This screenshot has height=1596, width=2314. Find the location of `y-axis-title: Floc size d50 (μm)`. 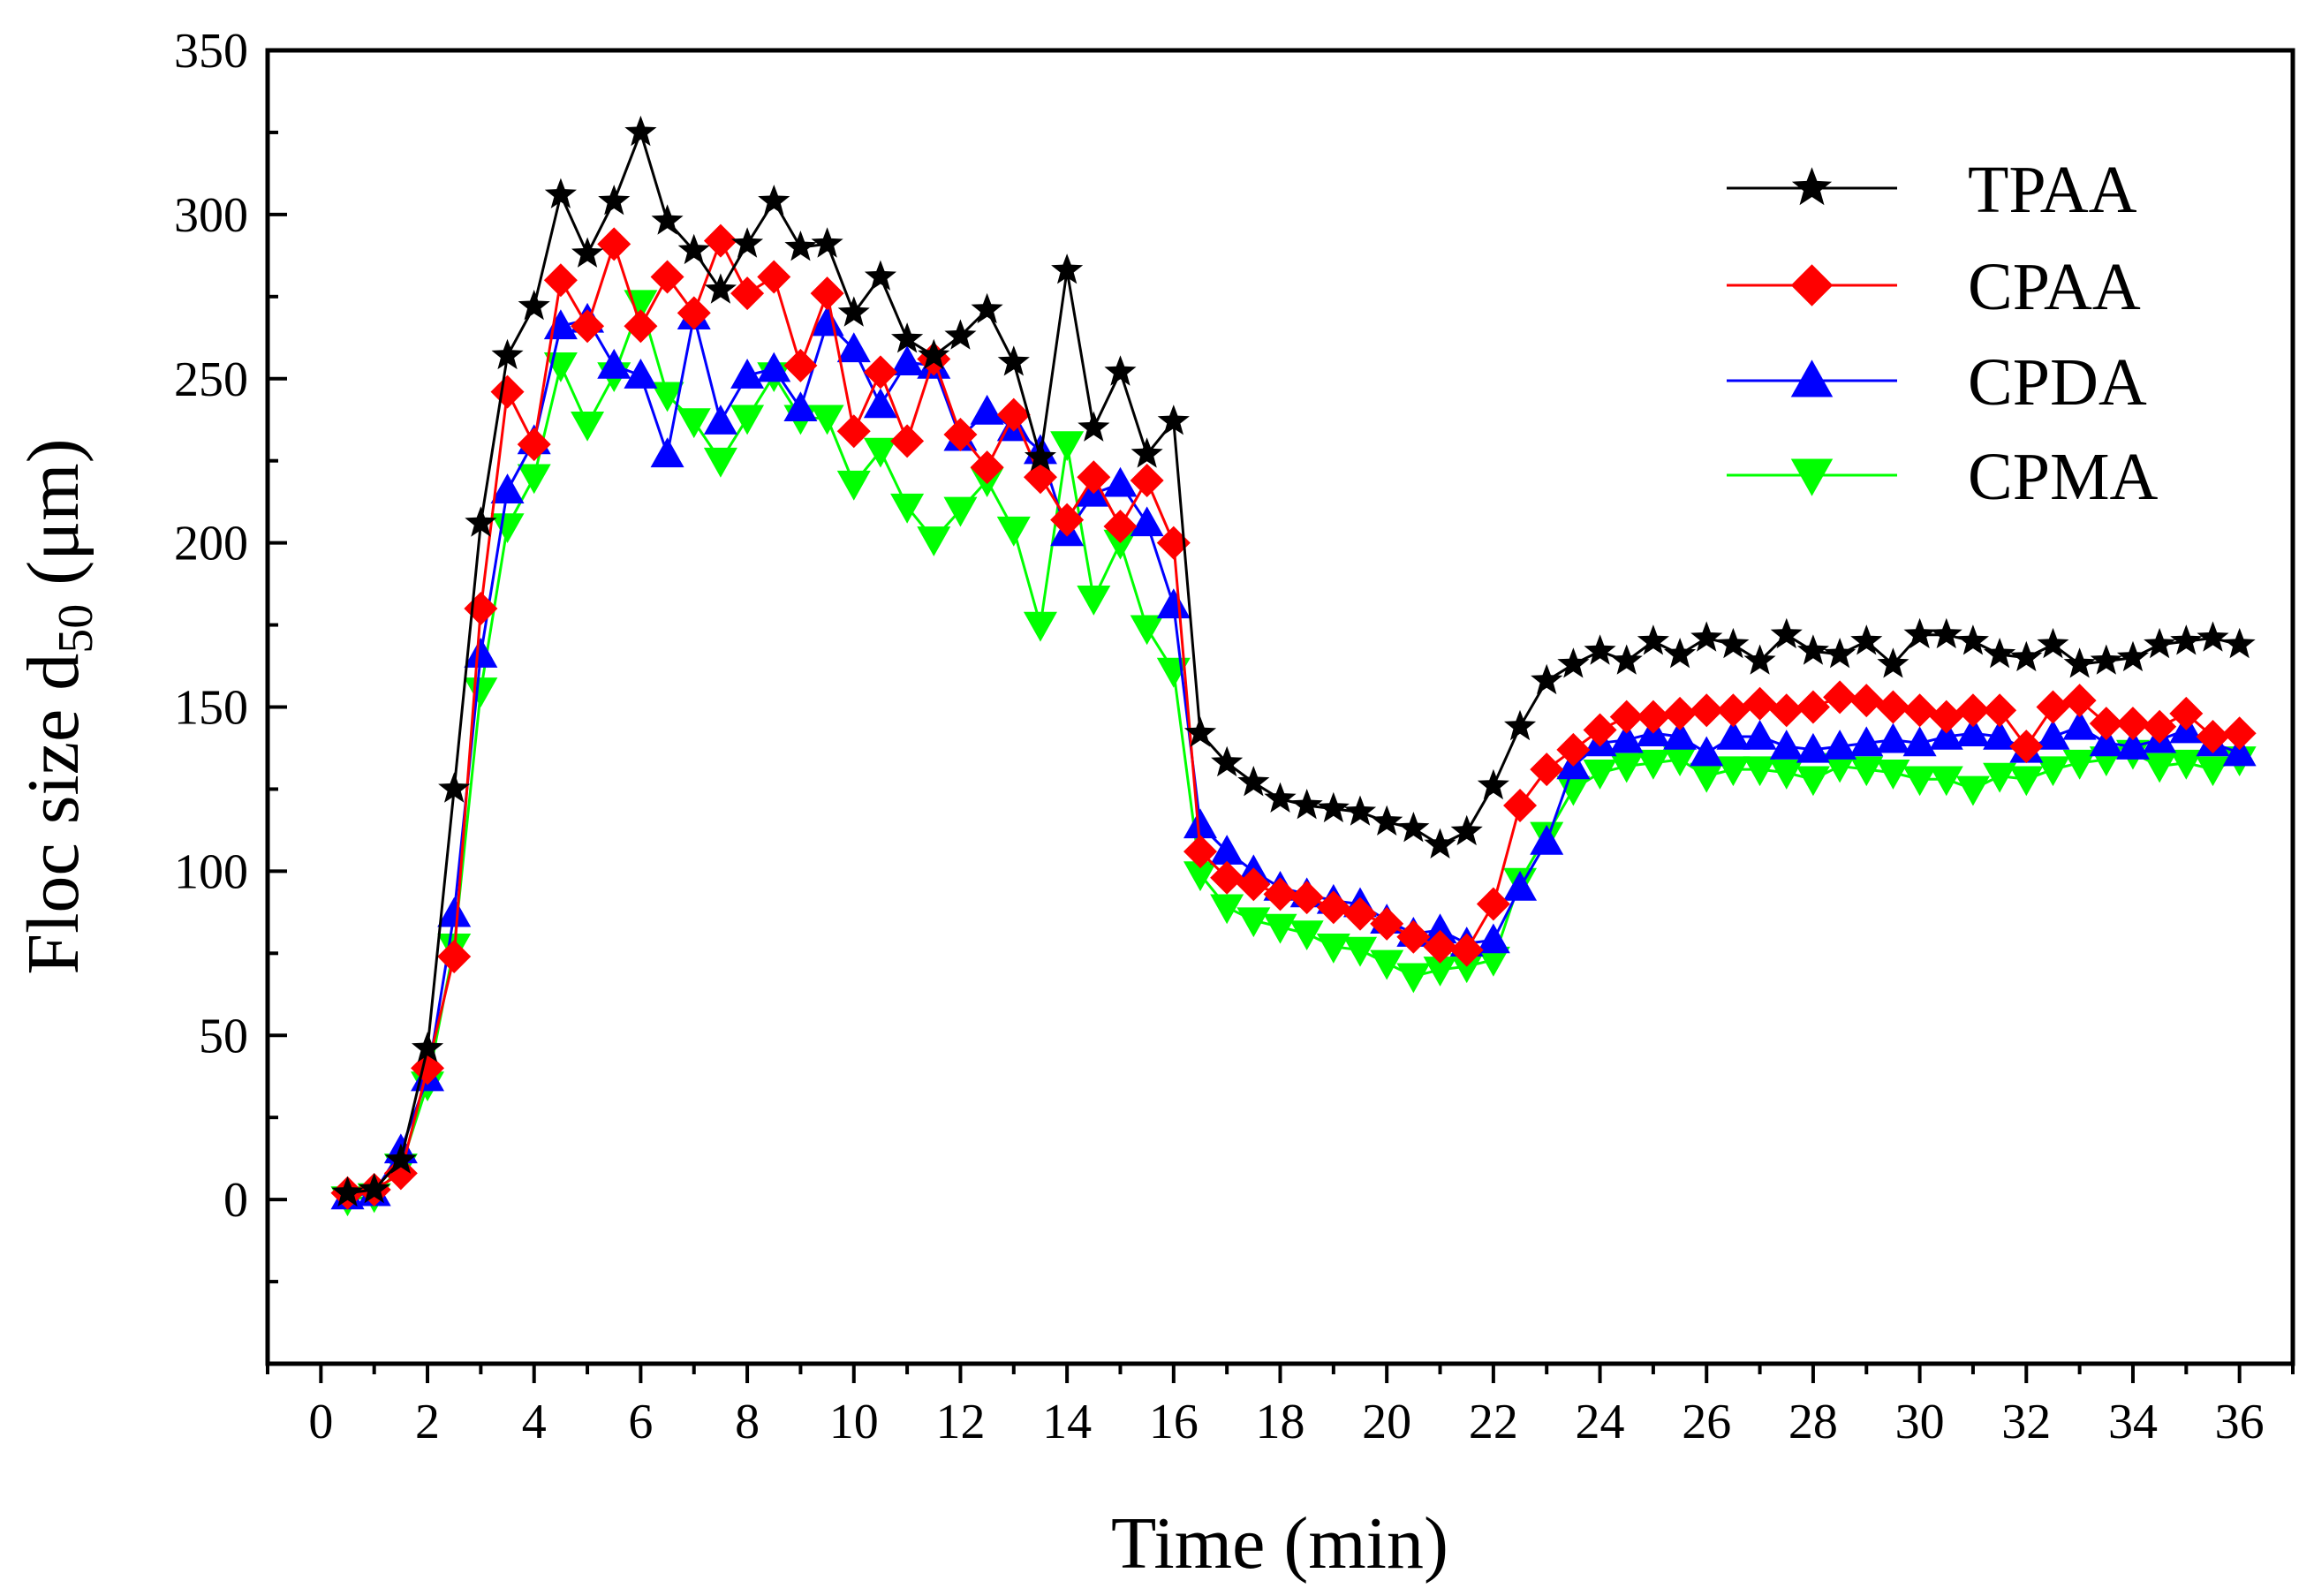

y-axis-title: Floc size d50 (μm) is located at coordinates (58, 706).